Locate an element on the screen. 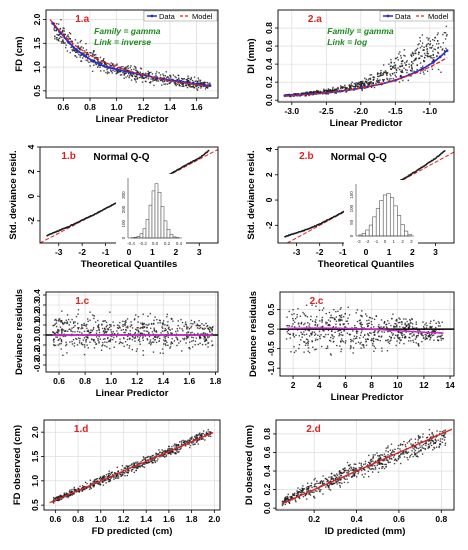  x-tick-label: 1.2 is located at coordinates (124, 519).